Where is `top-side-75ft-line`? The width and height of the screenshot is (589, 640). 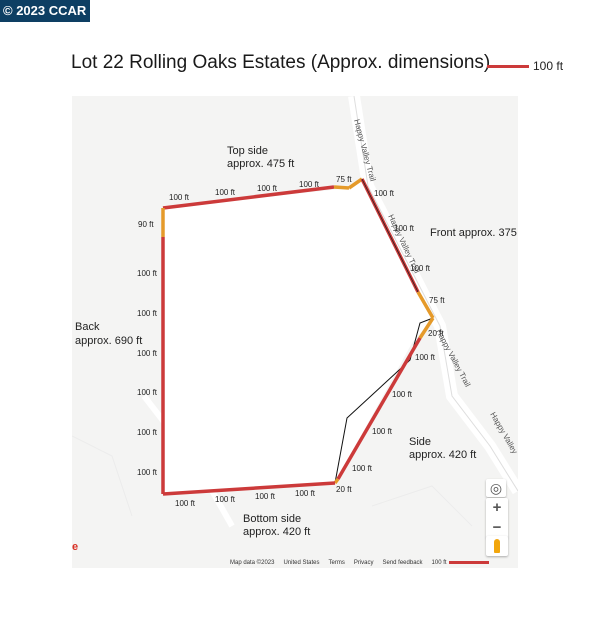 top-side-75ft-line is located at coordinates (341, 187).